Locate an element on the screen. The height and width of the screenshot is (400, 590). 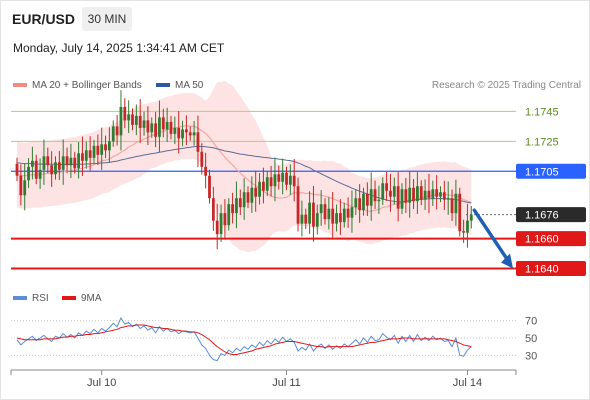
rsi-9ma-line is located at coordinates (244, 339).